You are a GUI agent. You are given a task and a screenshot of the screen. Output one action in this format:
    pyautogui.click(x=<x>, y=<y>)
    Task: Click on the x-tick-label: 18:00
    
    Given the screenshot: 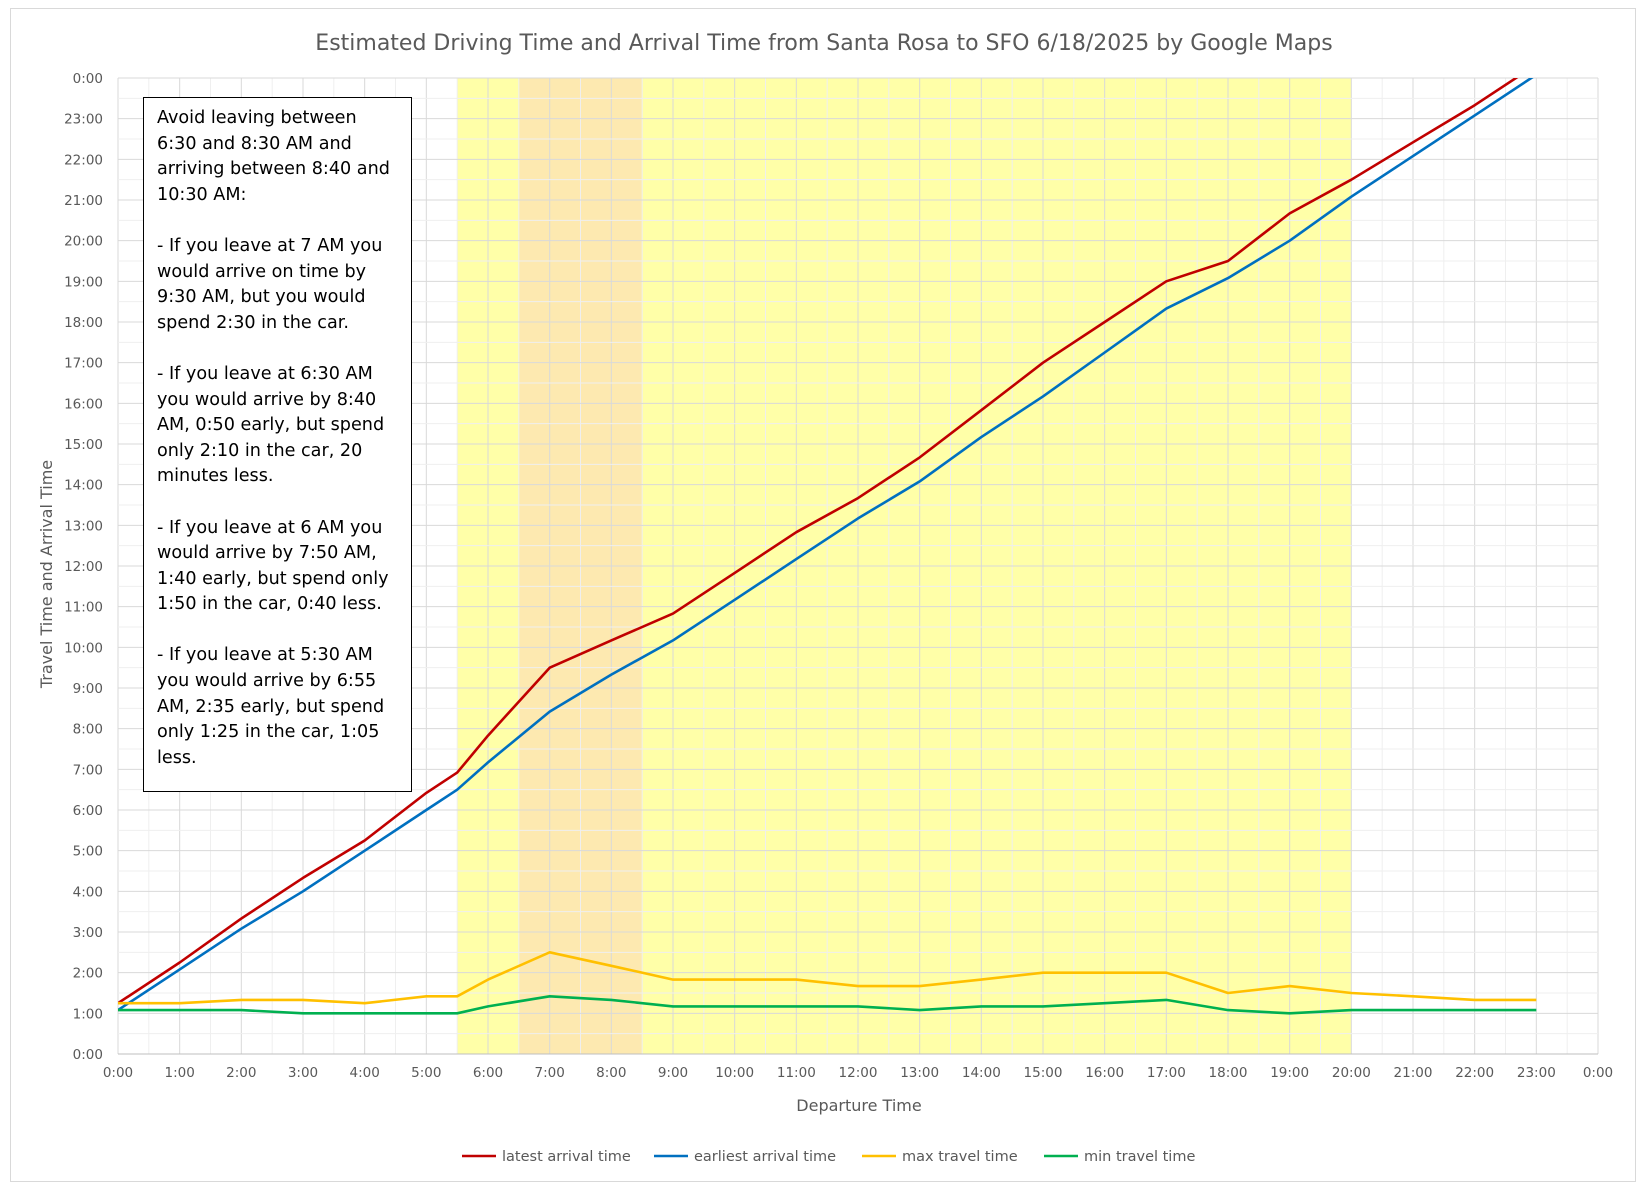 What is the action you would take?
    pyautogui.click(x=1228, y=1073)
    